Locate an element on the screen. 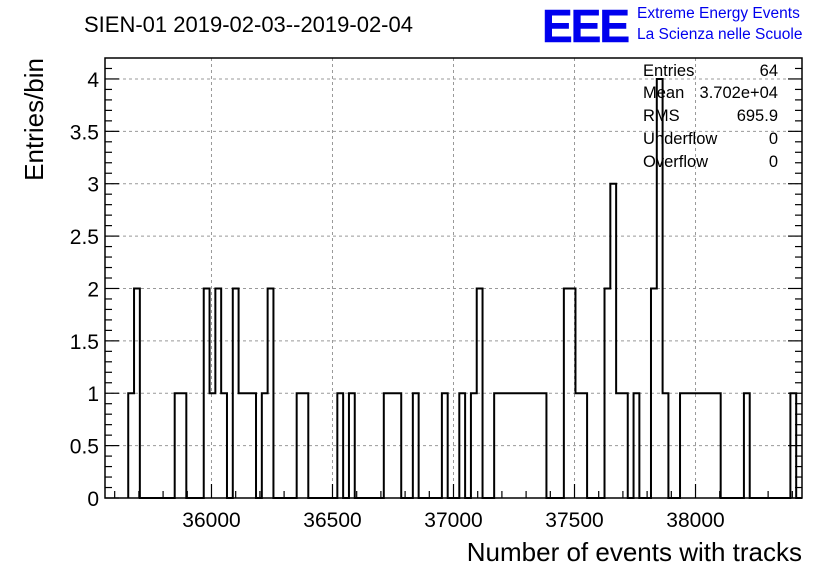 This screenshot has height=572, width=836. y-tick-label: 3.5 is located at coordinates (84, 132).